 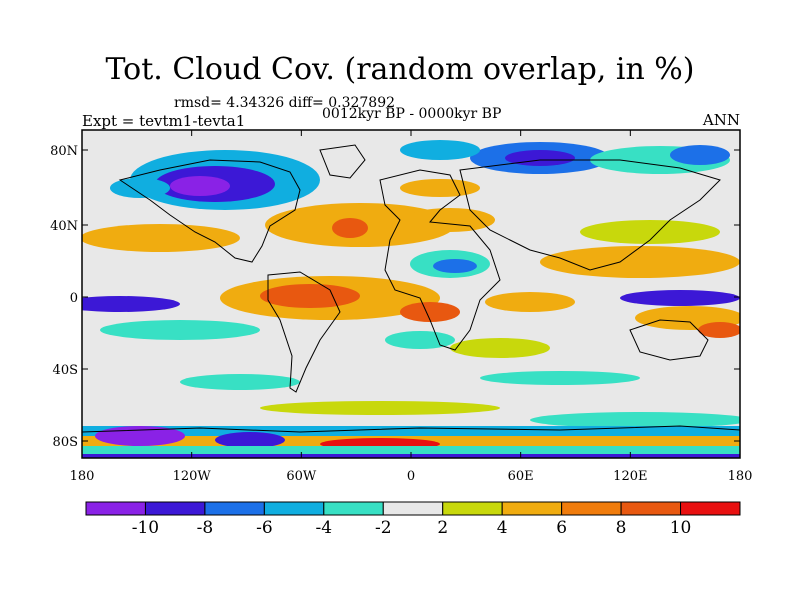 I want to click on x-tick-label: 120W, so click(x=192, y=476).